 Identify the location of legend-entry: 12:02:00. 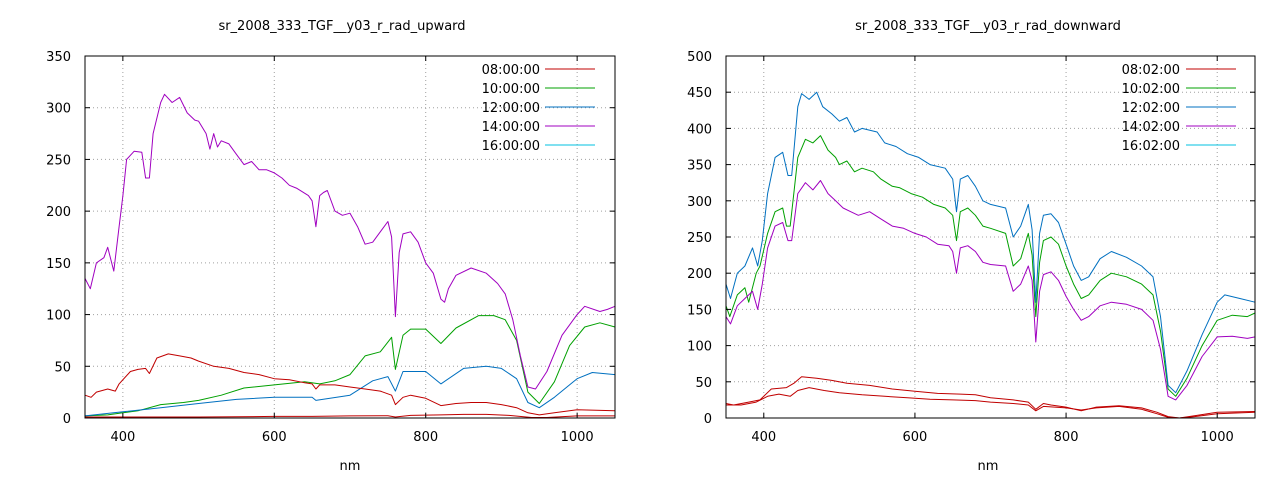
(1151, 108).